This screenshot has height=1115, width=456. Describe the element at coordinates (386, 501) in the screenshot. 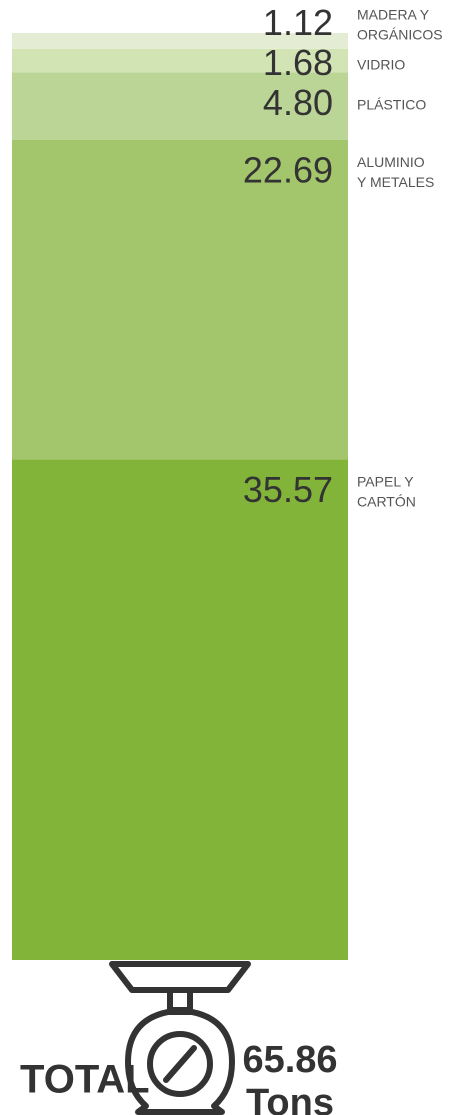

I see `category-line: CARTÓN` at that location.